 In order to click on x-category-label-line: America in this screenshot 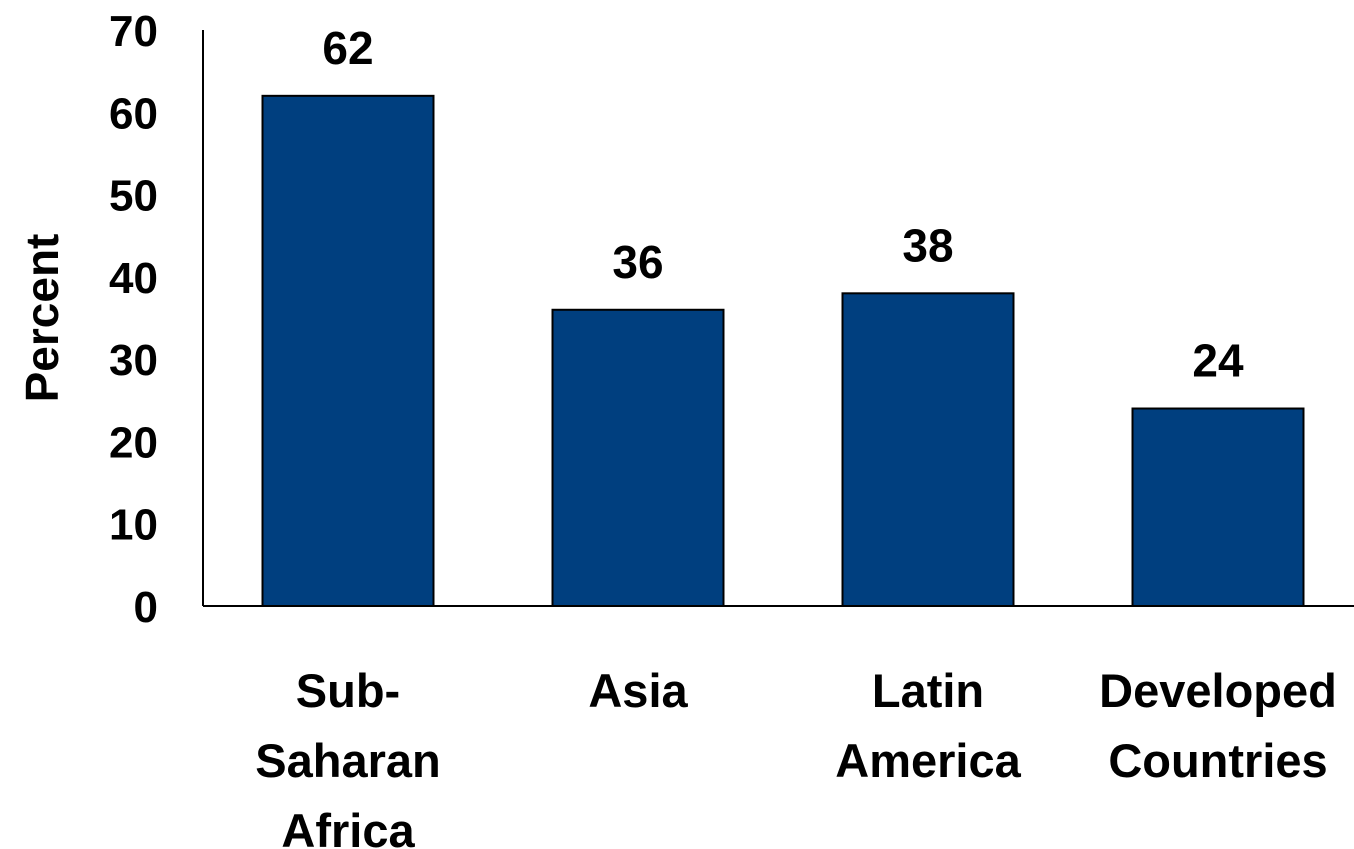, I will do `click(928, 760)`.